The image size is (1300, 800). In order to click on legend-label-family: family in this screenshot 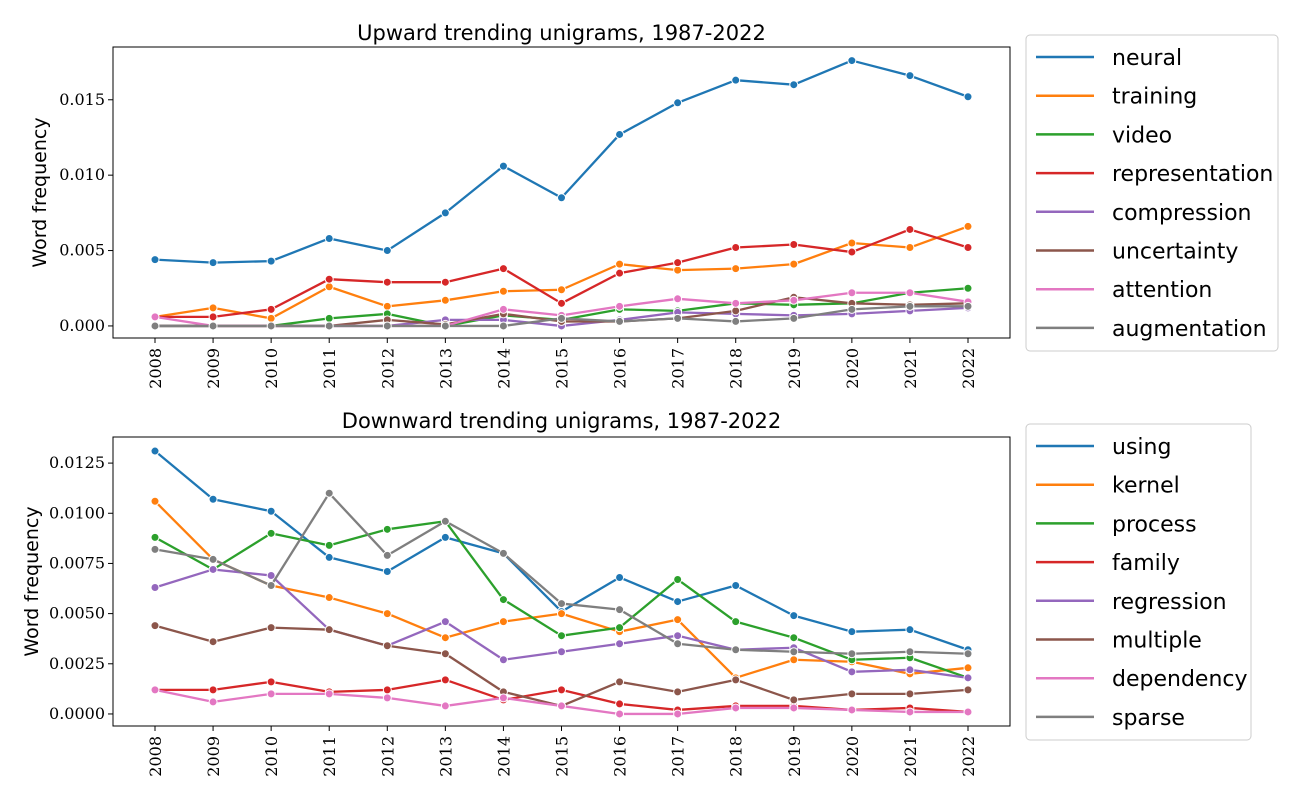, I will do `click(1146, 563)`.